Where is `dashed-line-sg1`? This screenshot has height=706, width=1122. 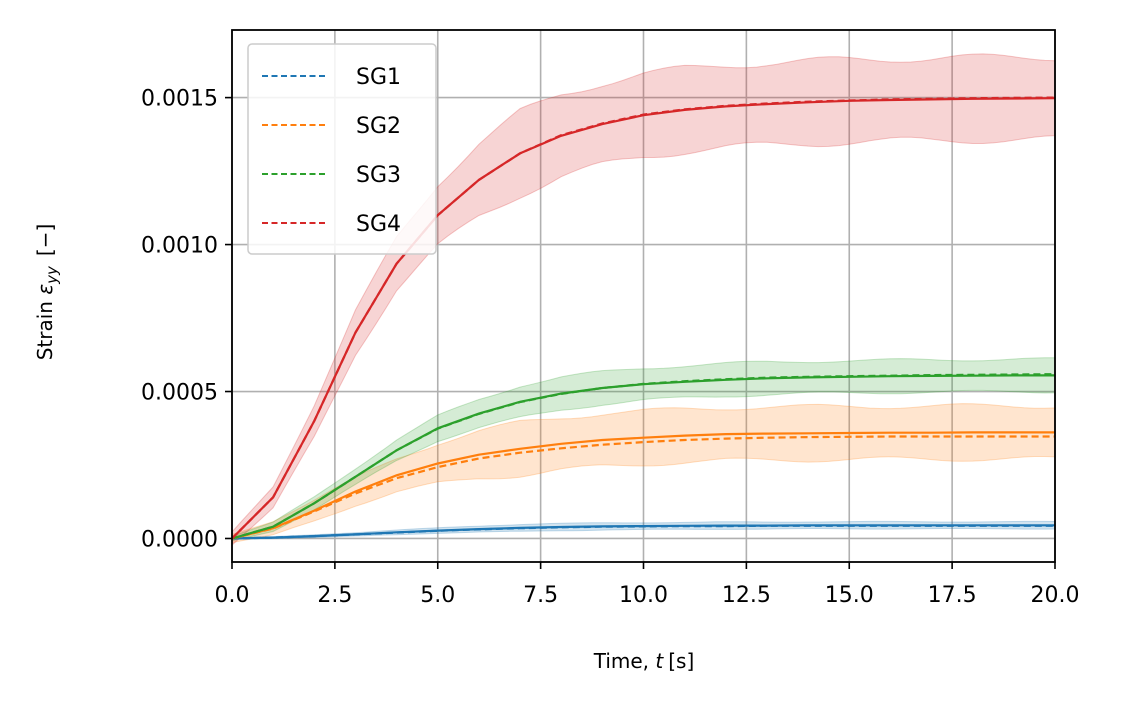
dashed-line-sg1 is located at coordinates (643, 532).